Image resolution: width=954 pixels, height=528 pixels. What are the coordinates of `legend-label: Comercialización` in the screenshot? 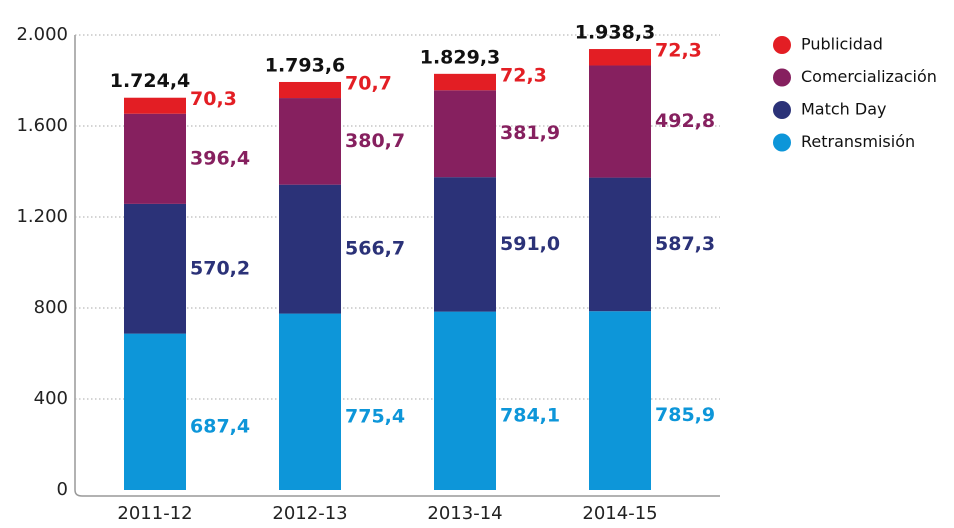 It's located at (869, 76).